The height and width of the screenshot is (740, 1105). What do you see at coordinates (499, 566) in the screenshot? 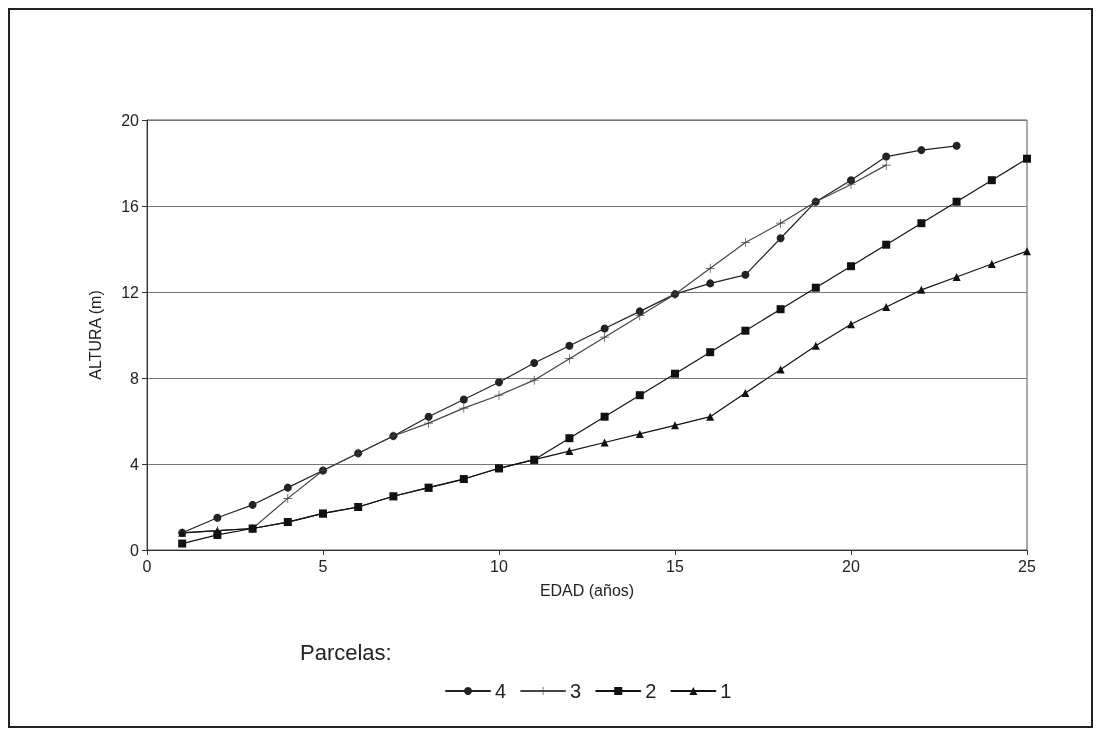
I see `x-tick-label: 10` at bounding box center [499, 566].